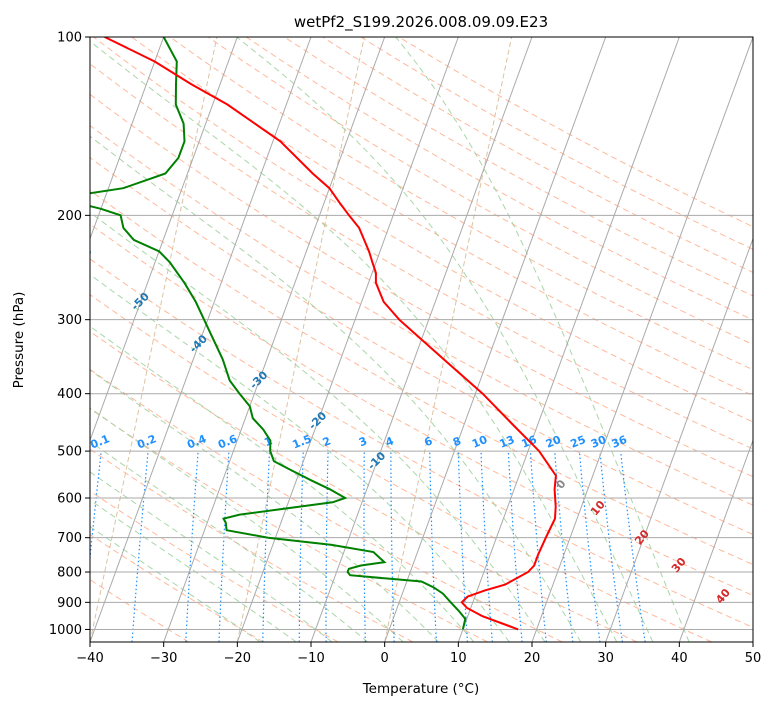  What do you see at coordinates (26, 208) in the screenshot?
I see `isotherm-label: -70` at bounding box center [26, 208].